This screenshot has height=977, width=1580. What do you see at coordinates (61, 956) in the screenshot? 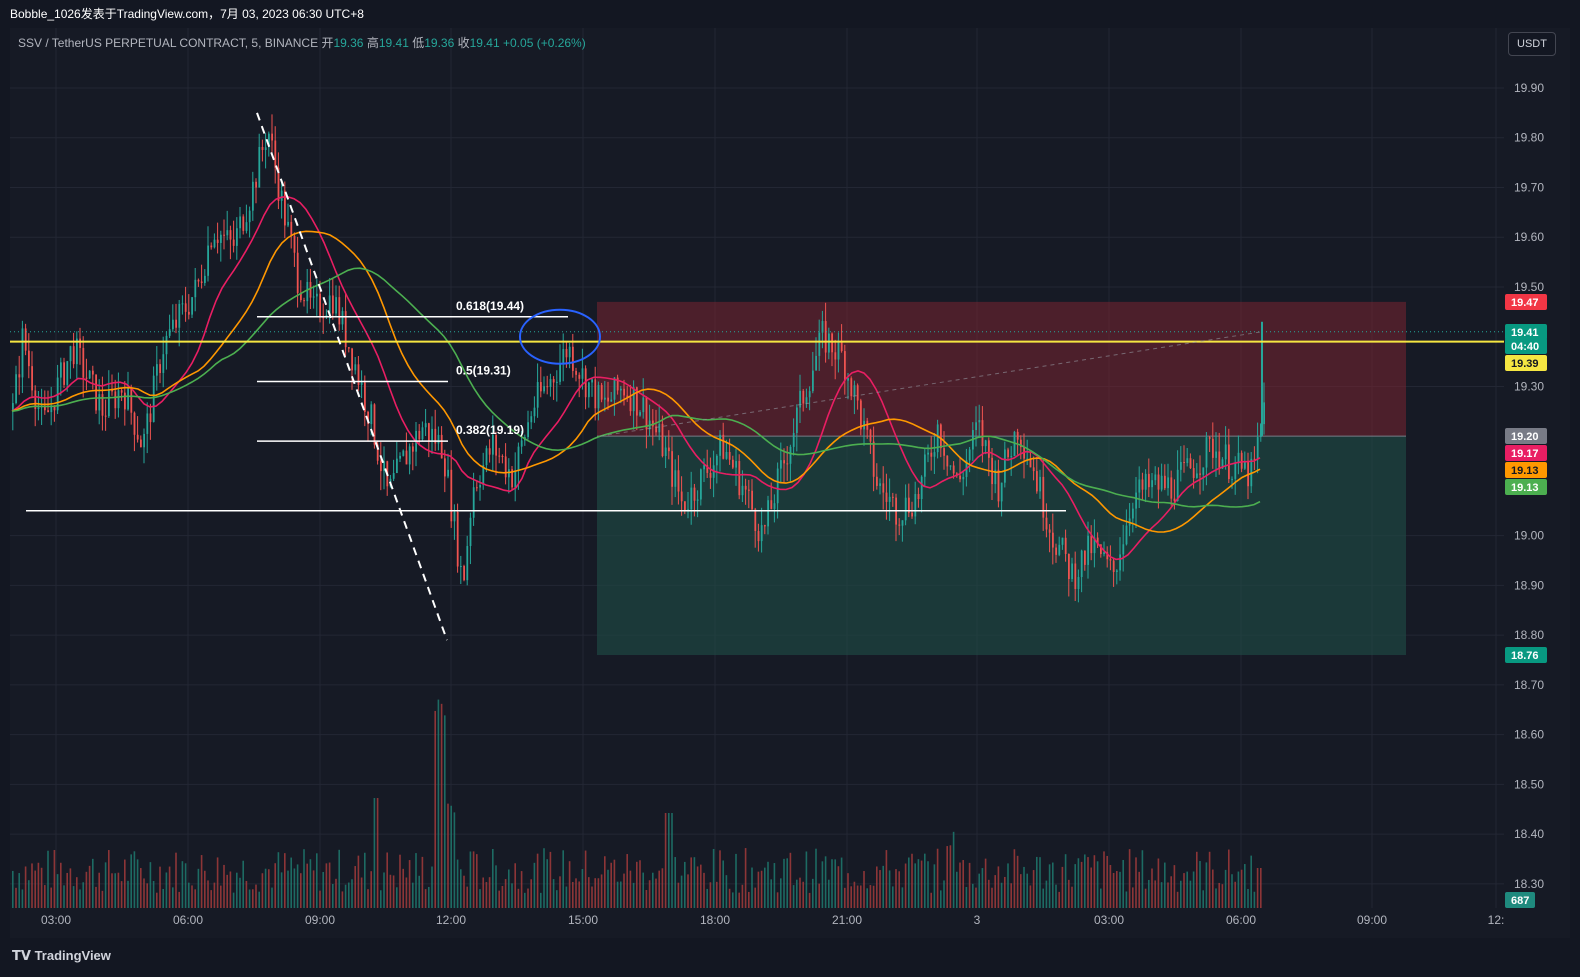
I see `tradingview-logo: 𝗧𝗩 TradingView` at bounding box center [61, 956].